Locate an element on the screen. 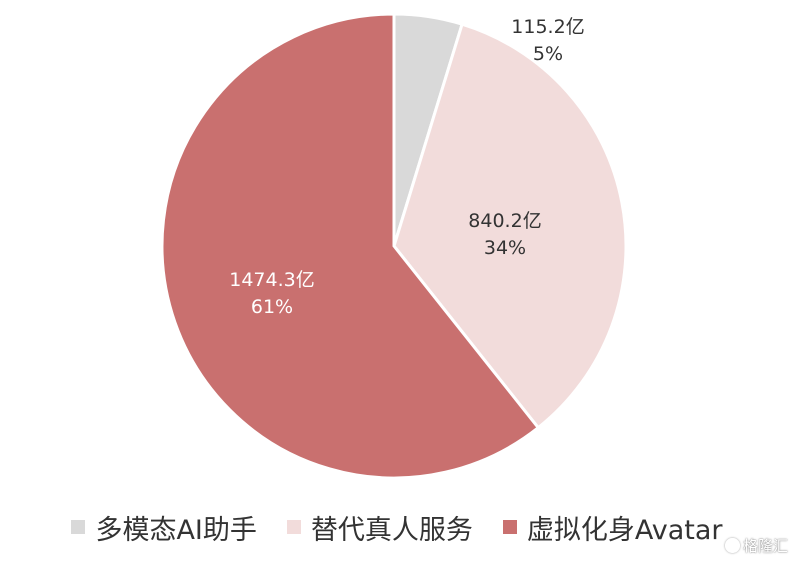 This screenshot has width=794, height=562. legend-item-virtual-avatar: 虚拟化身Avatar is located at coordinates (612, 527).